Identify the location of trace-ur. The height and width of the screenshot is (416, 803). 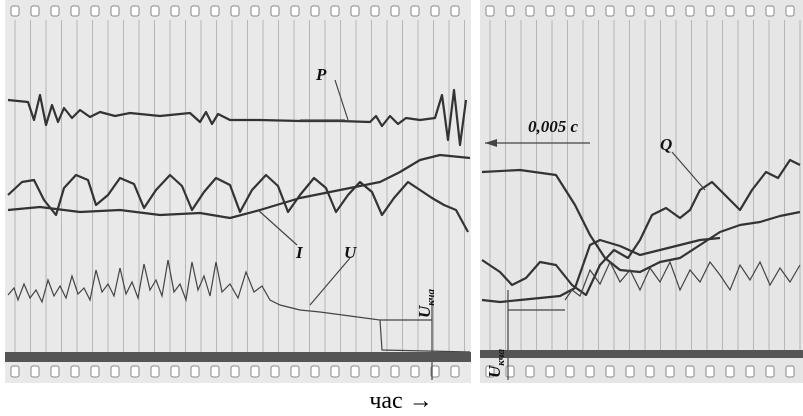
(682, 280).